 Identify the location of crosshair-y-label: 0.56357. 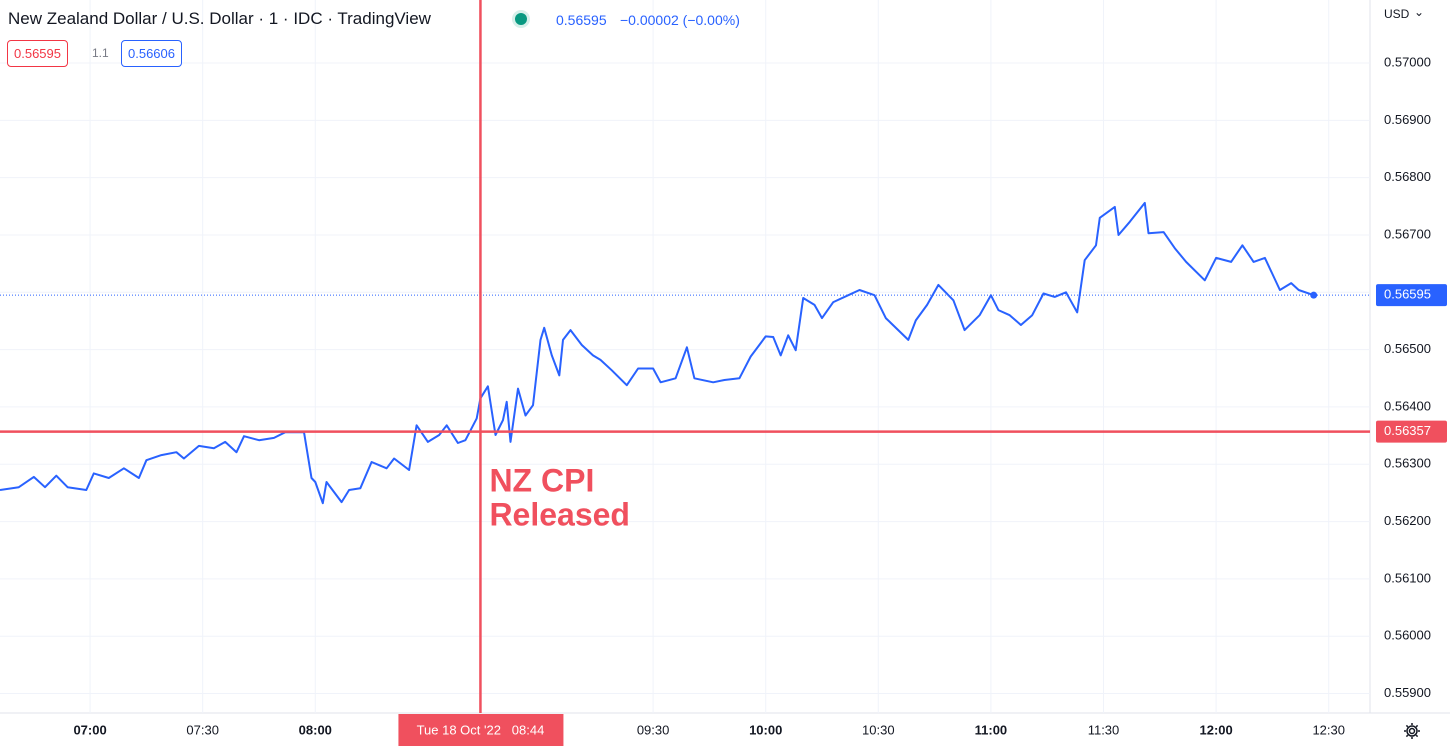
(1407, 430).